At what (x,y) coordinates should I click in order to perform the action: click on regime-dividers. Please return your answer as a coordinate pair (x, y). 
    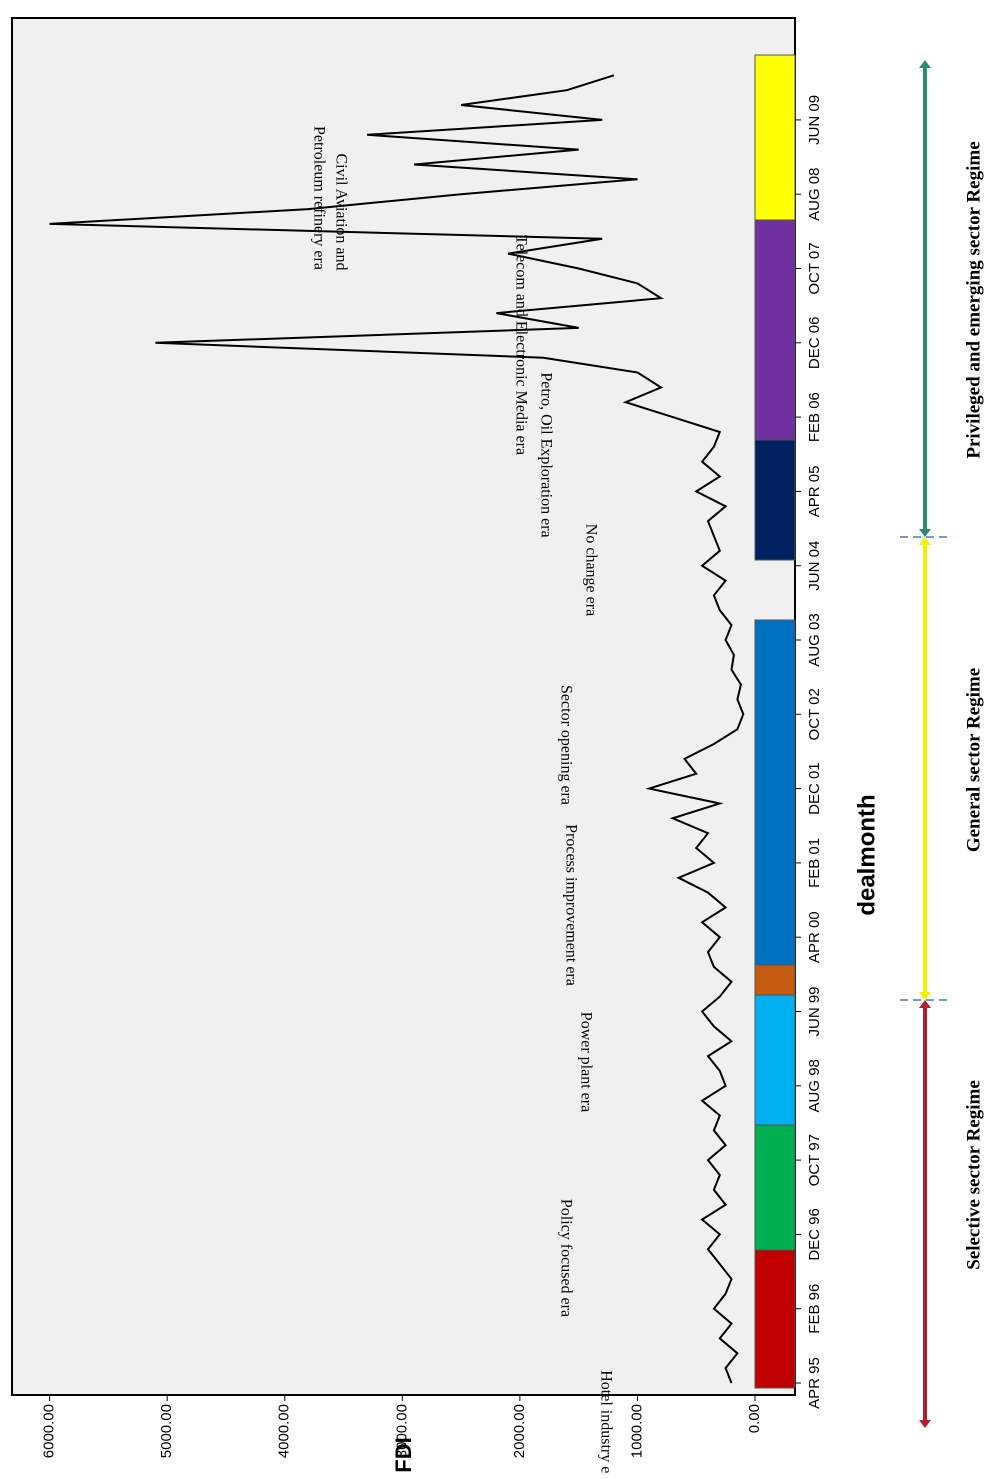
    Looking at the image, I should click on (925, 768).